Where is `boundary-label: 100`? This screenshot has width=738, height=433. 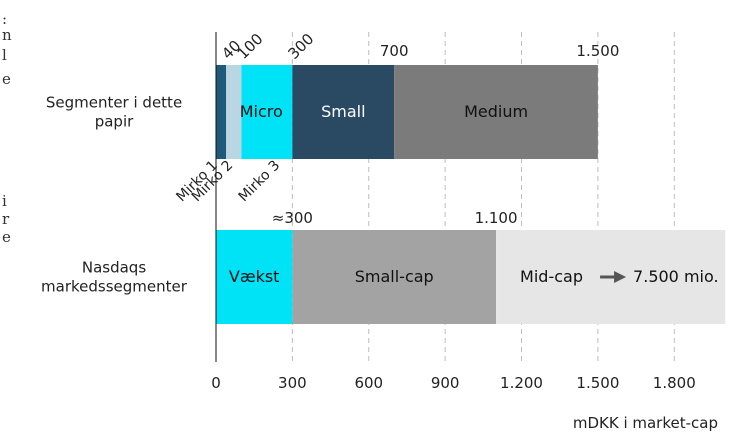
boundary-label: 100 is located at coordinates (250, 46).